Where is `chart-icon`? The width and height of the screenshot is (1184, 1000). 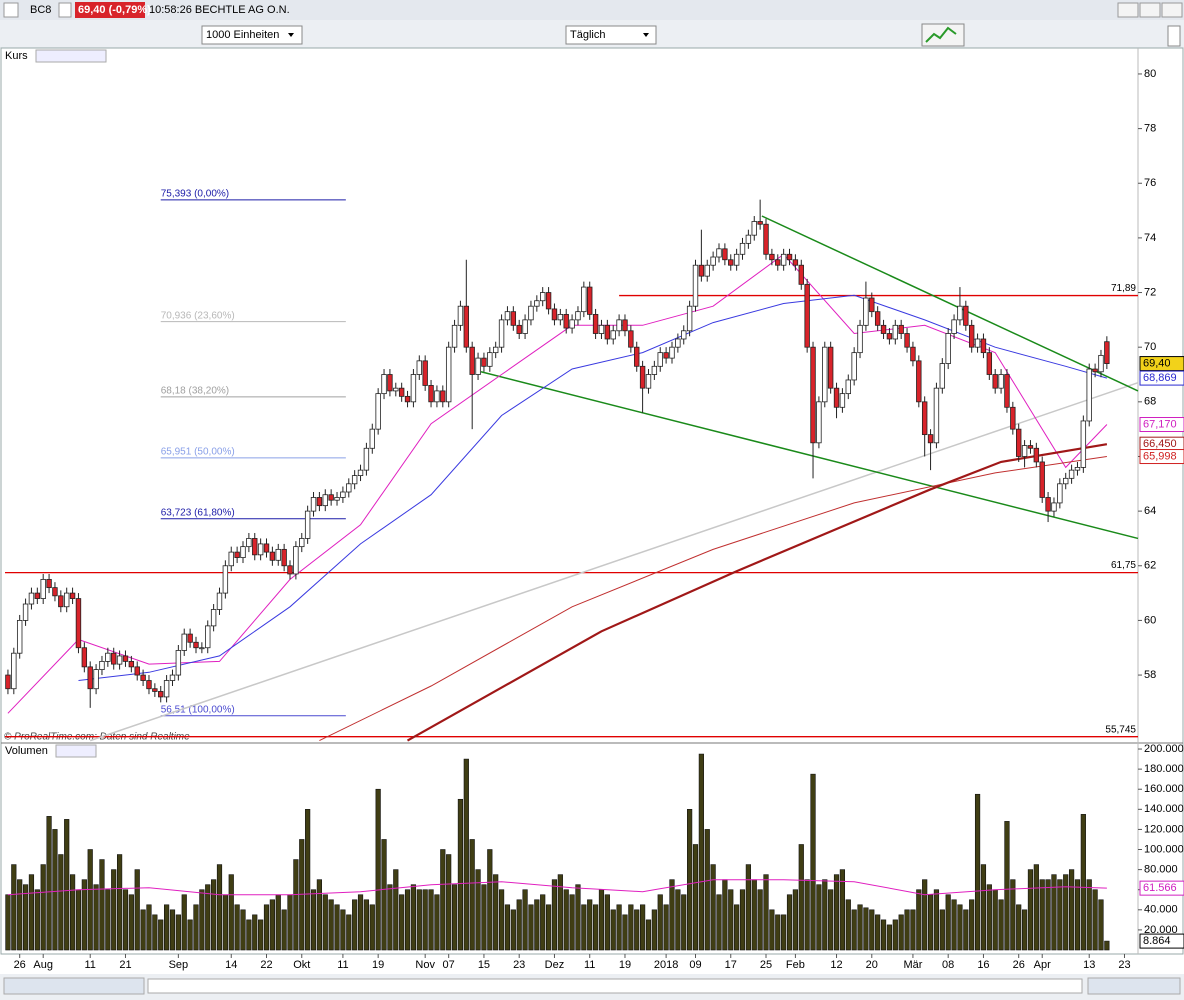 chart-icon is located at coordinates (941, 34).